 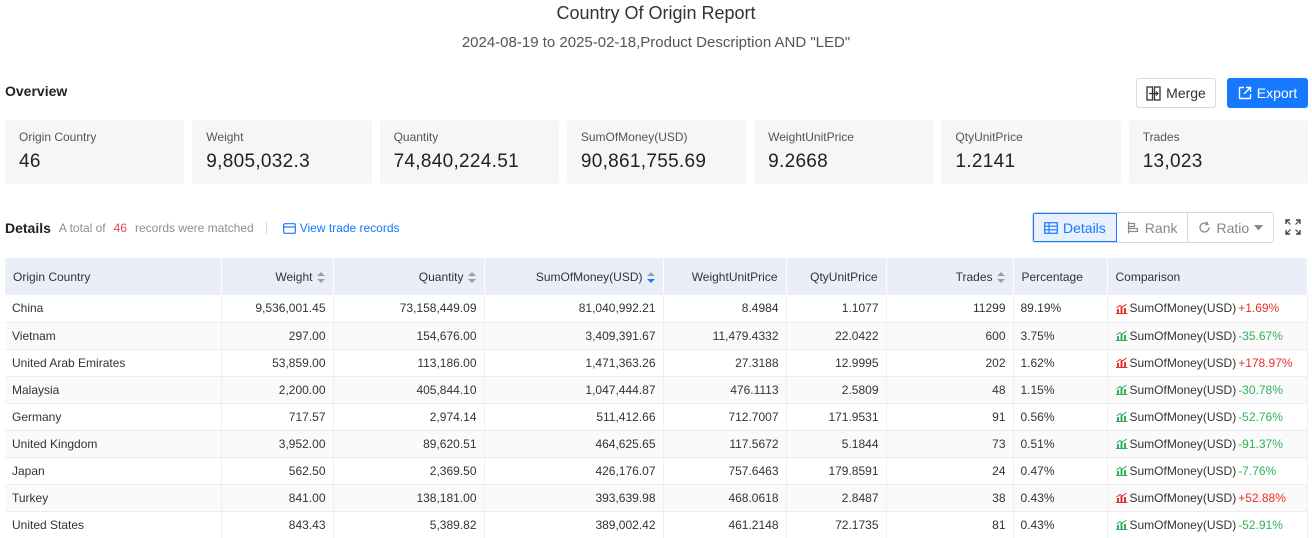 I want to click on column-header-label: Comparison, so click(x=1148, y=276).